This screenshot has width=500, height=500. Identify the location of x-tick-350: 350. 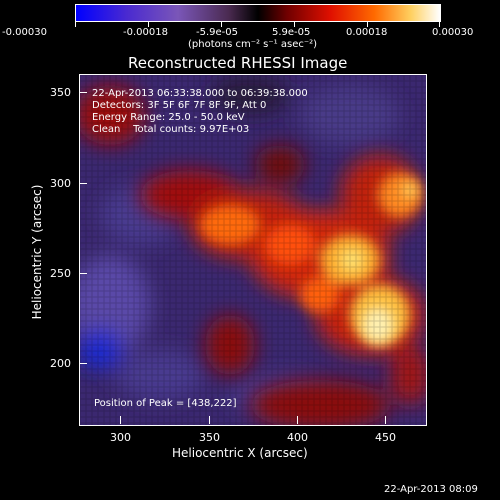
(209, 437).